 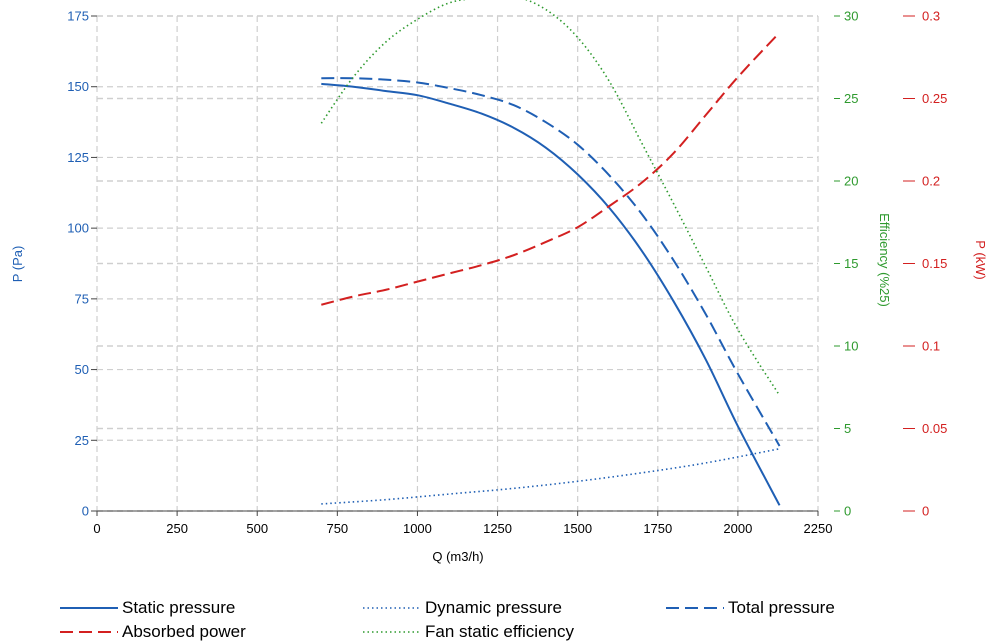 I want to click on power-tick-label: 0.1, so click(x=931, y=346).